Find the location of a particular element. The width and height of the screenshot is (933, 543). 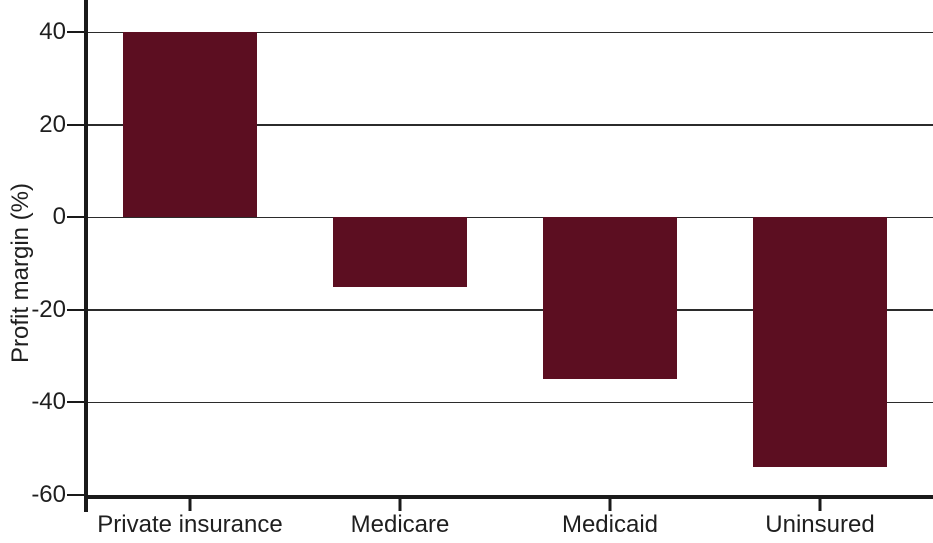

x-category-label: Private insurance is located at coordinates (190, 524).